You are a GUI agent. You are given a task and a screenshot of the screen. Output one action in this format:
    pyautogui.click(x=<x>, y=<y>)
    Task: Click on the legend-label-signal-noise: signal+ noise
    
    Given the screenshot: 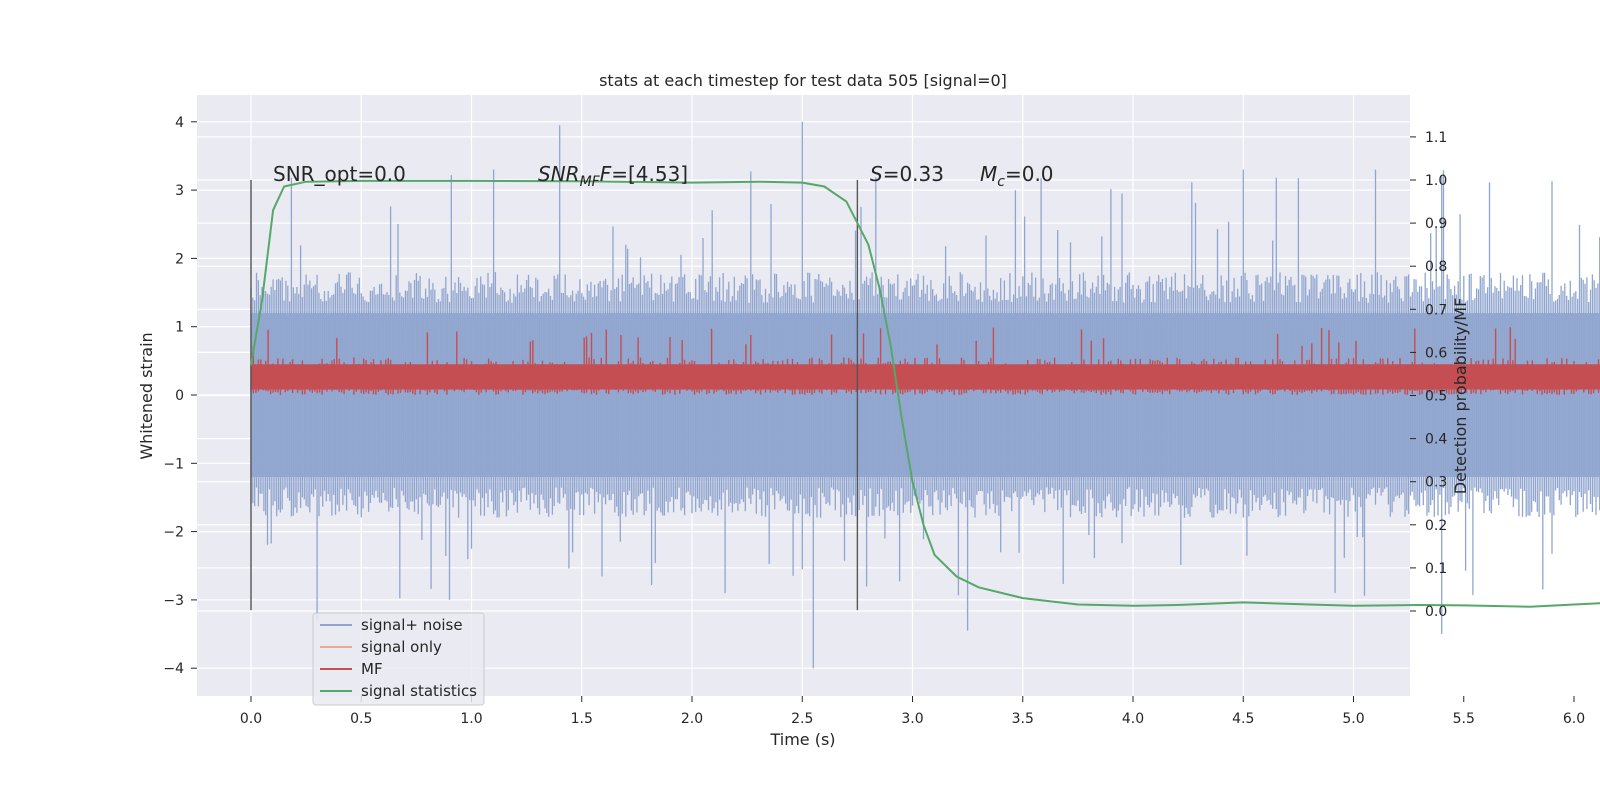 What is the action you would take?
    pyautogui.click(x=412, y=625)
    